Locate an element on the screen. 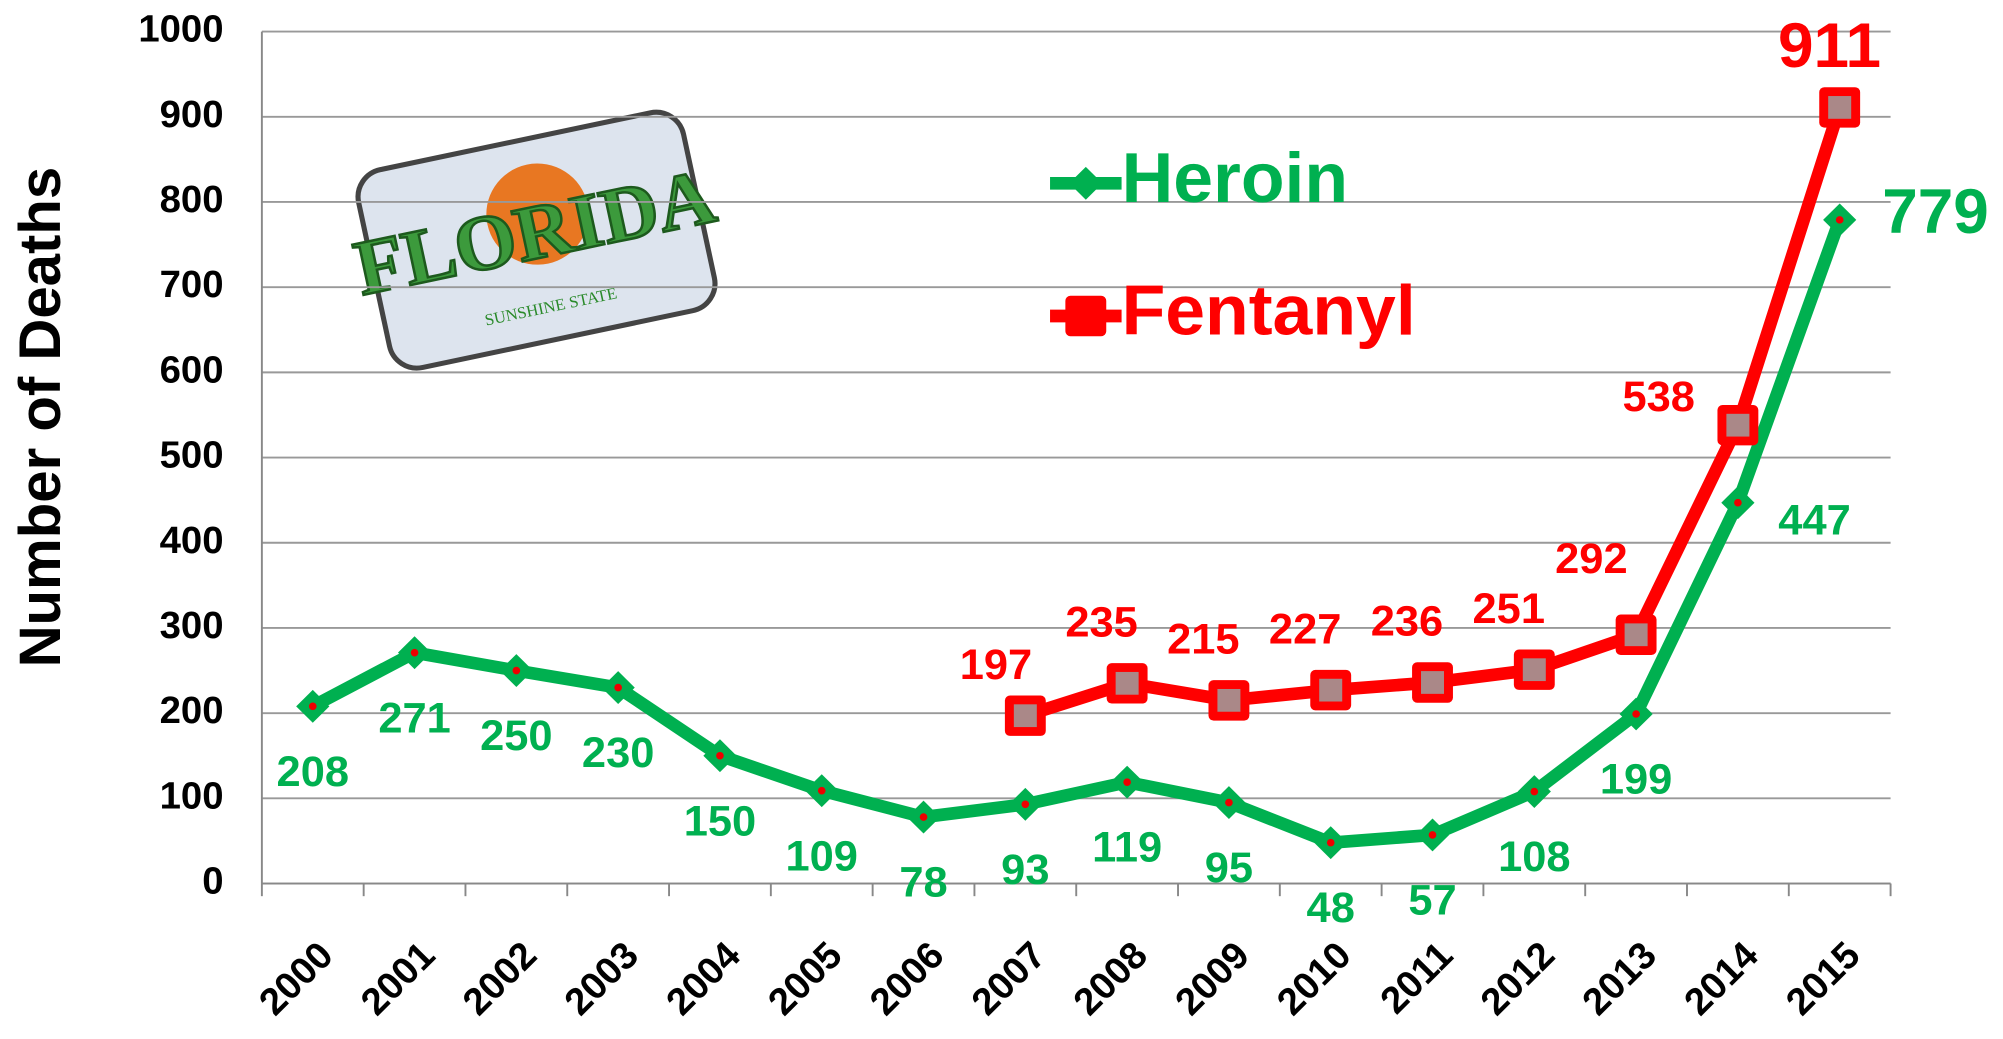 The width and height of the screenshot is (2003, 1039). data-label: 538 is located at coordinates (1658, 397).